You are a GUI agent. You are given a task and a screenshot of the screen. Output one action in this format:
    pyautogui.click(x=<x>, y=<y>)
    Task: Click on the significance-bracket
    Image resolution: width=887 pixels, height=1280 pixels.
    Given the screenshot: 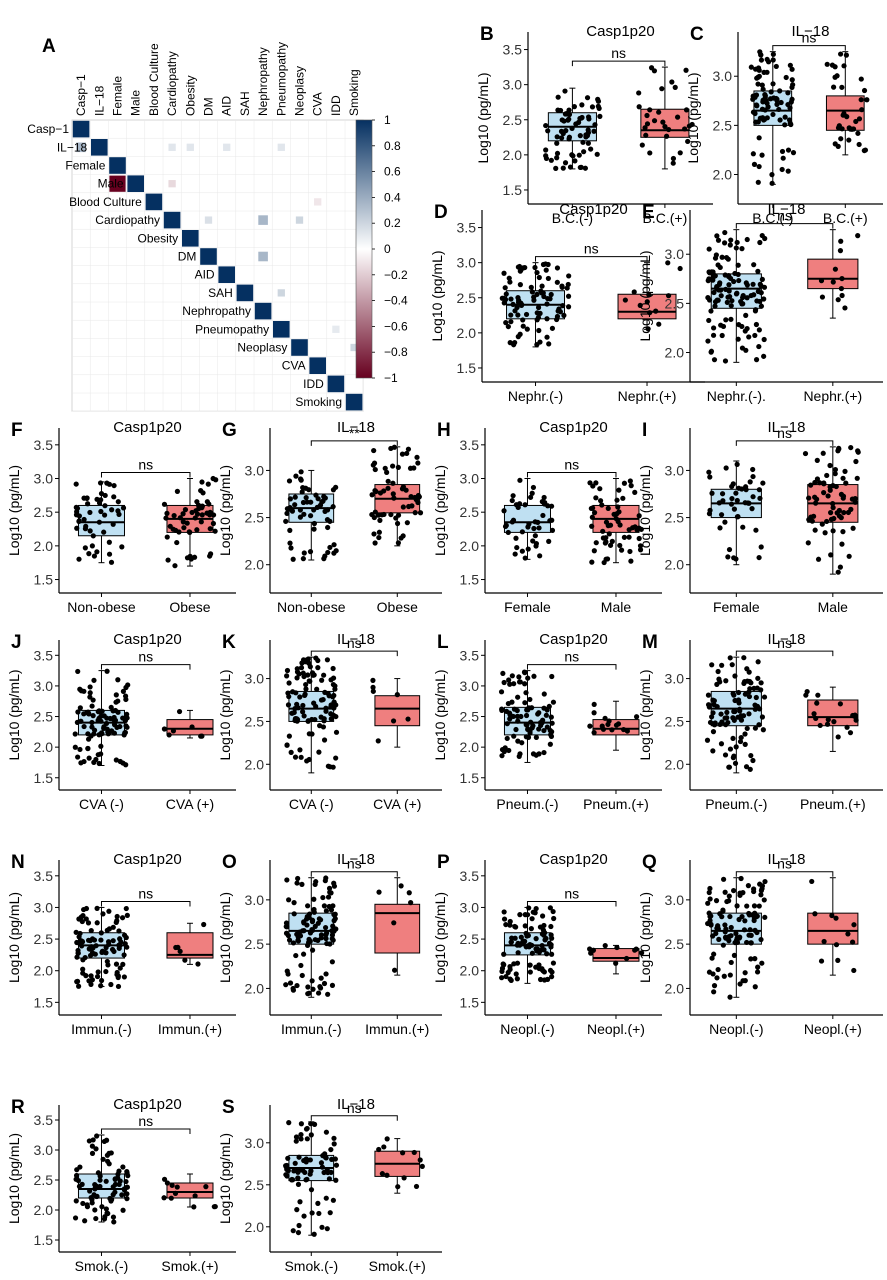 What is the action you would take?
    pyautogui.click(x=784, y=443)
    